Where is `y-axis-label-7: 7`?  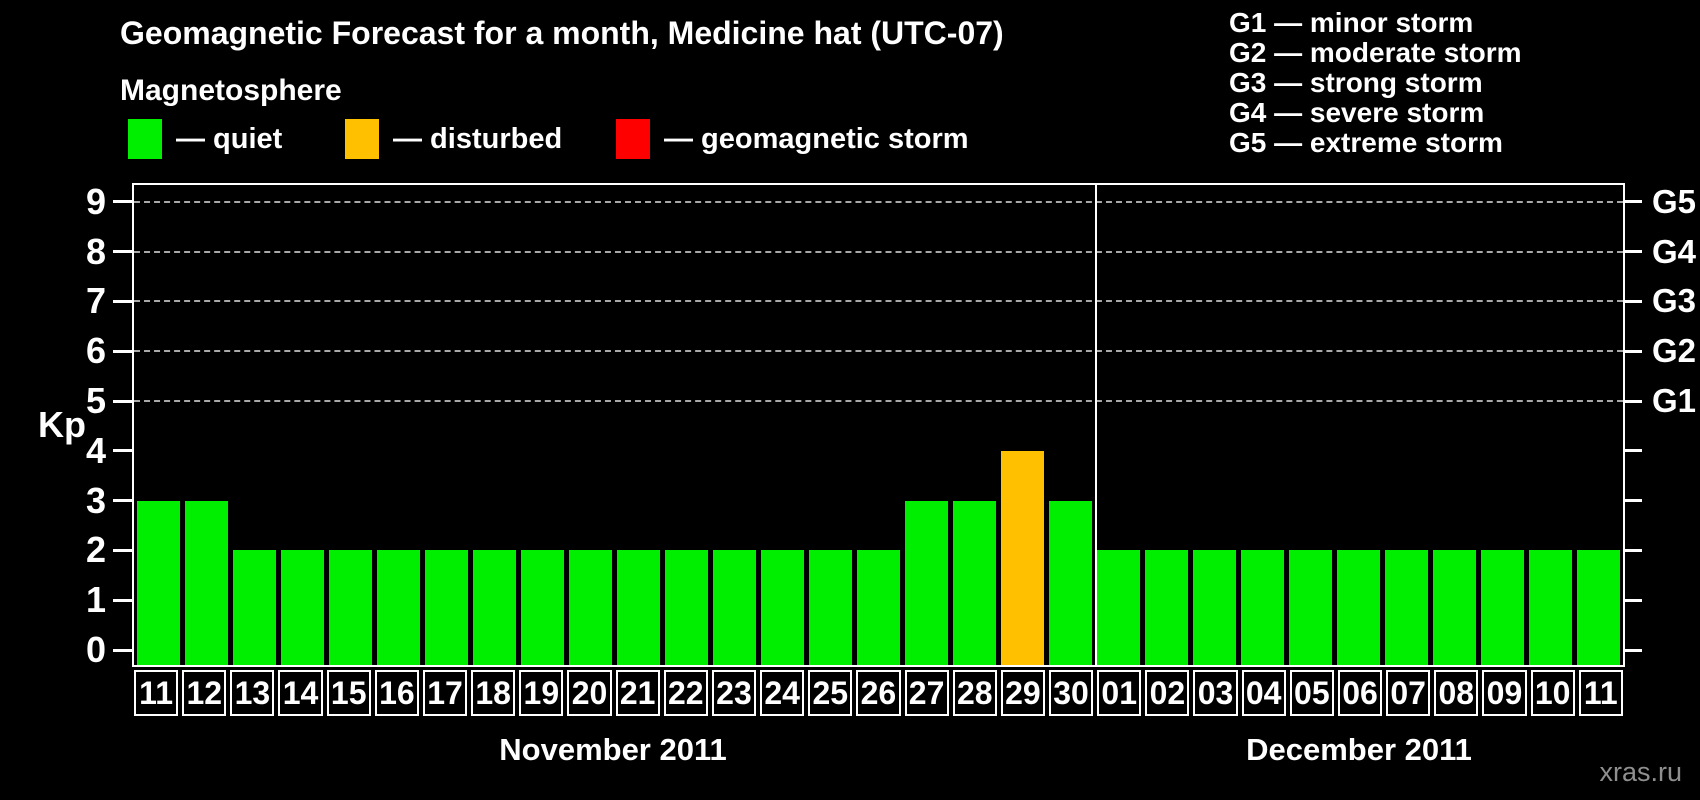
y-axis-label-7: 7 is located at coordinates (95, 301).